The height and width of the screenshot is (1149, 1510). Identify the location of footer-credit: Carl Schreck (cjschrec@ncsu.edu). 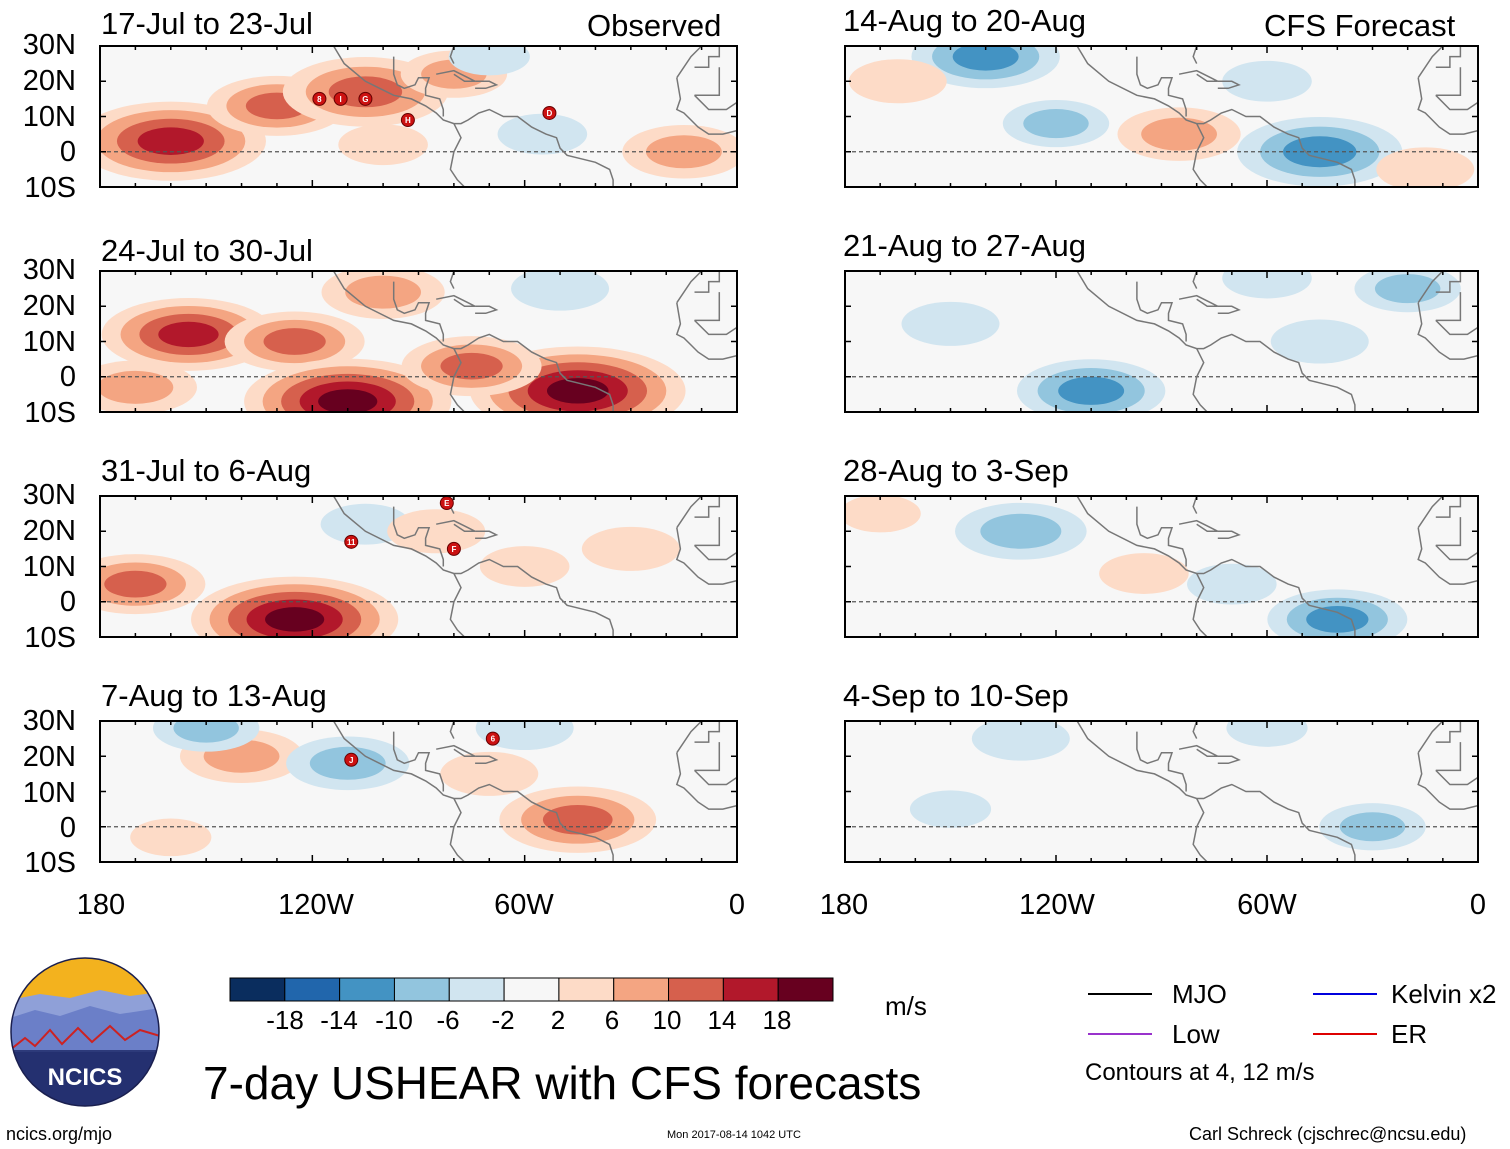
(1328, 1134).